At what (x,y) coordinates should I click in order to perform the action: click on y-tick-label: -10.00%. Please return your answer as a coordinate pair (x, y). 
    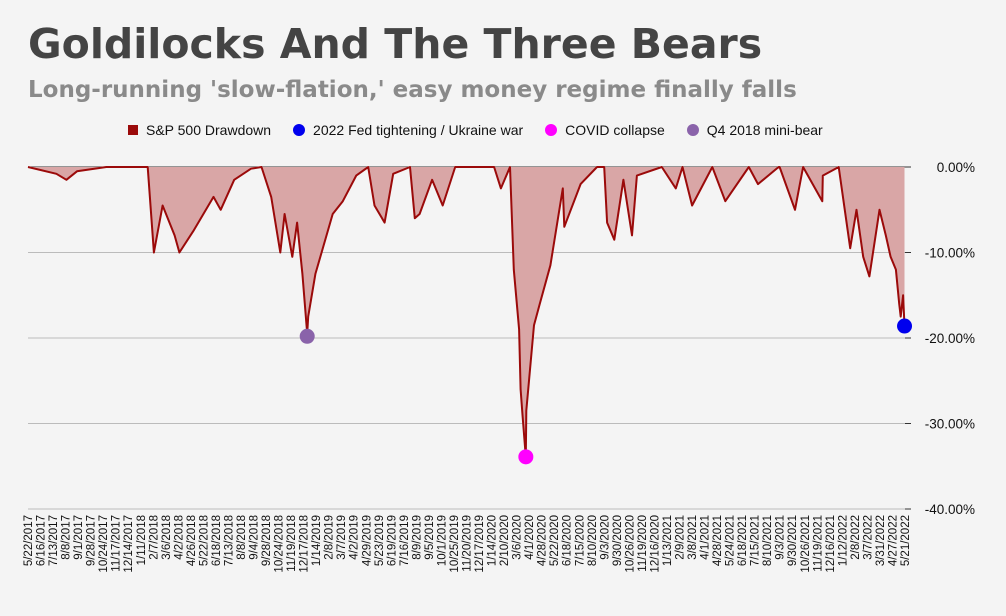
    Looking at the image, I should click on (950, 253).